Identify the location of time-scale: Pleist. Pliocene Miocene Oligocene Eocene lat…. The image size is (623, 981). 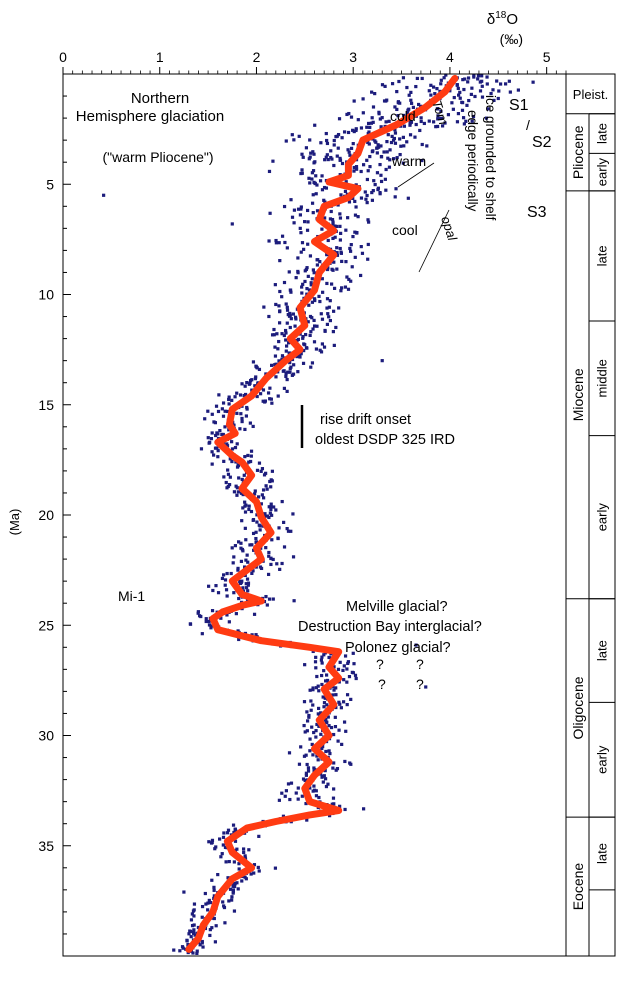
(590, 515).